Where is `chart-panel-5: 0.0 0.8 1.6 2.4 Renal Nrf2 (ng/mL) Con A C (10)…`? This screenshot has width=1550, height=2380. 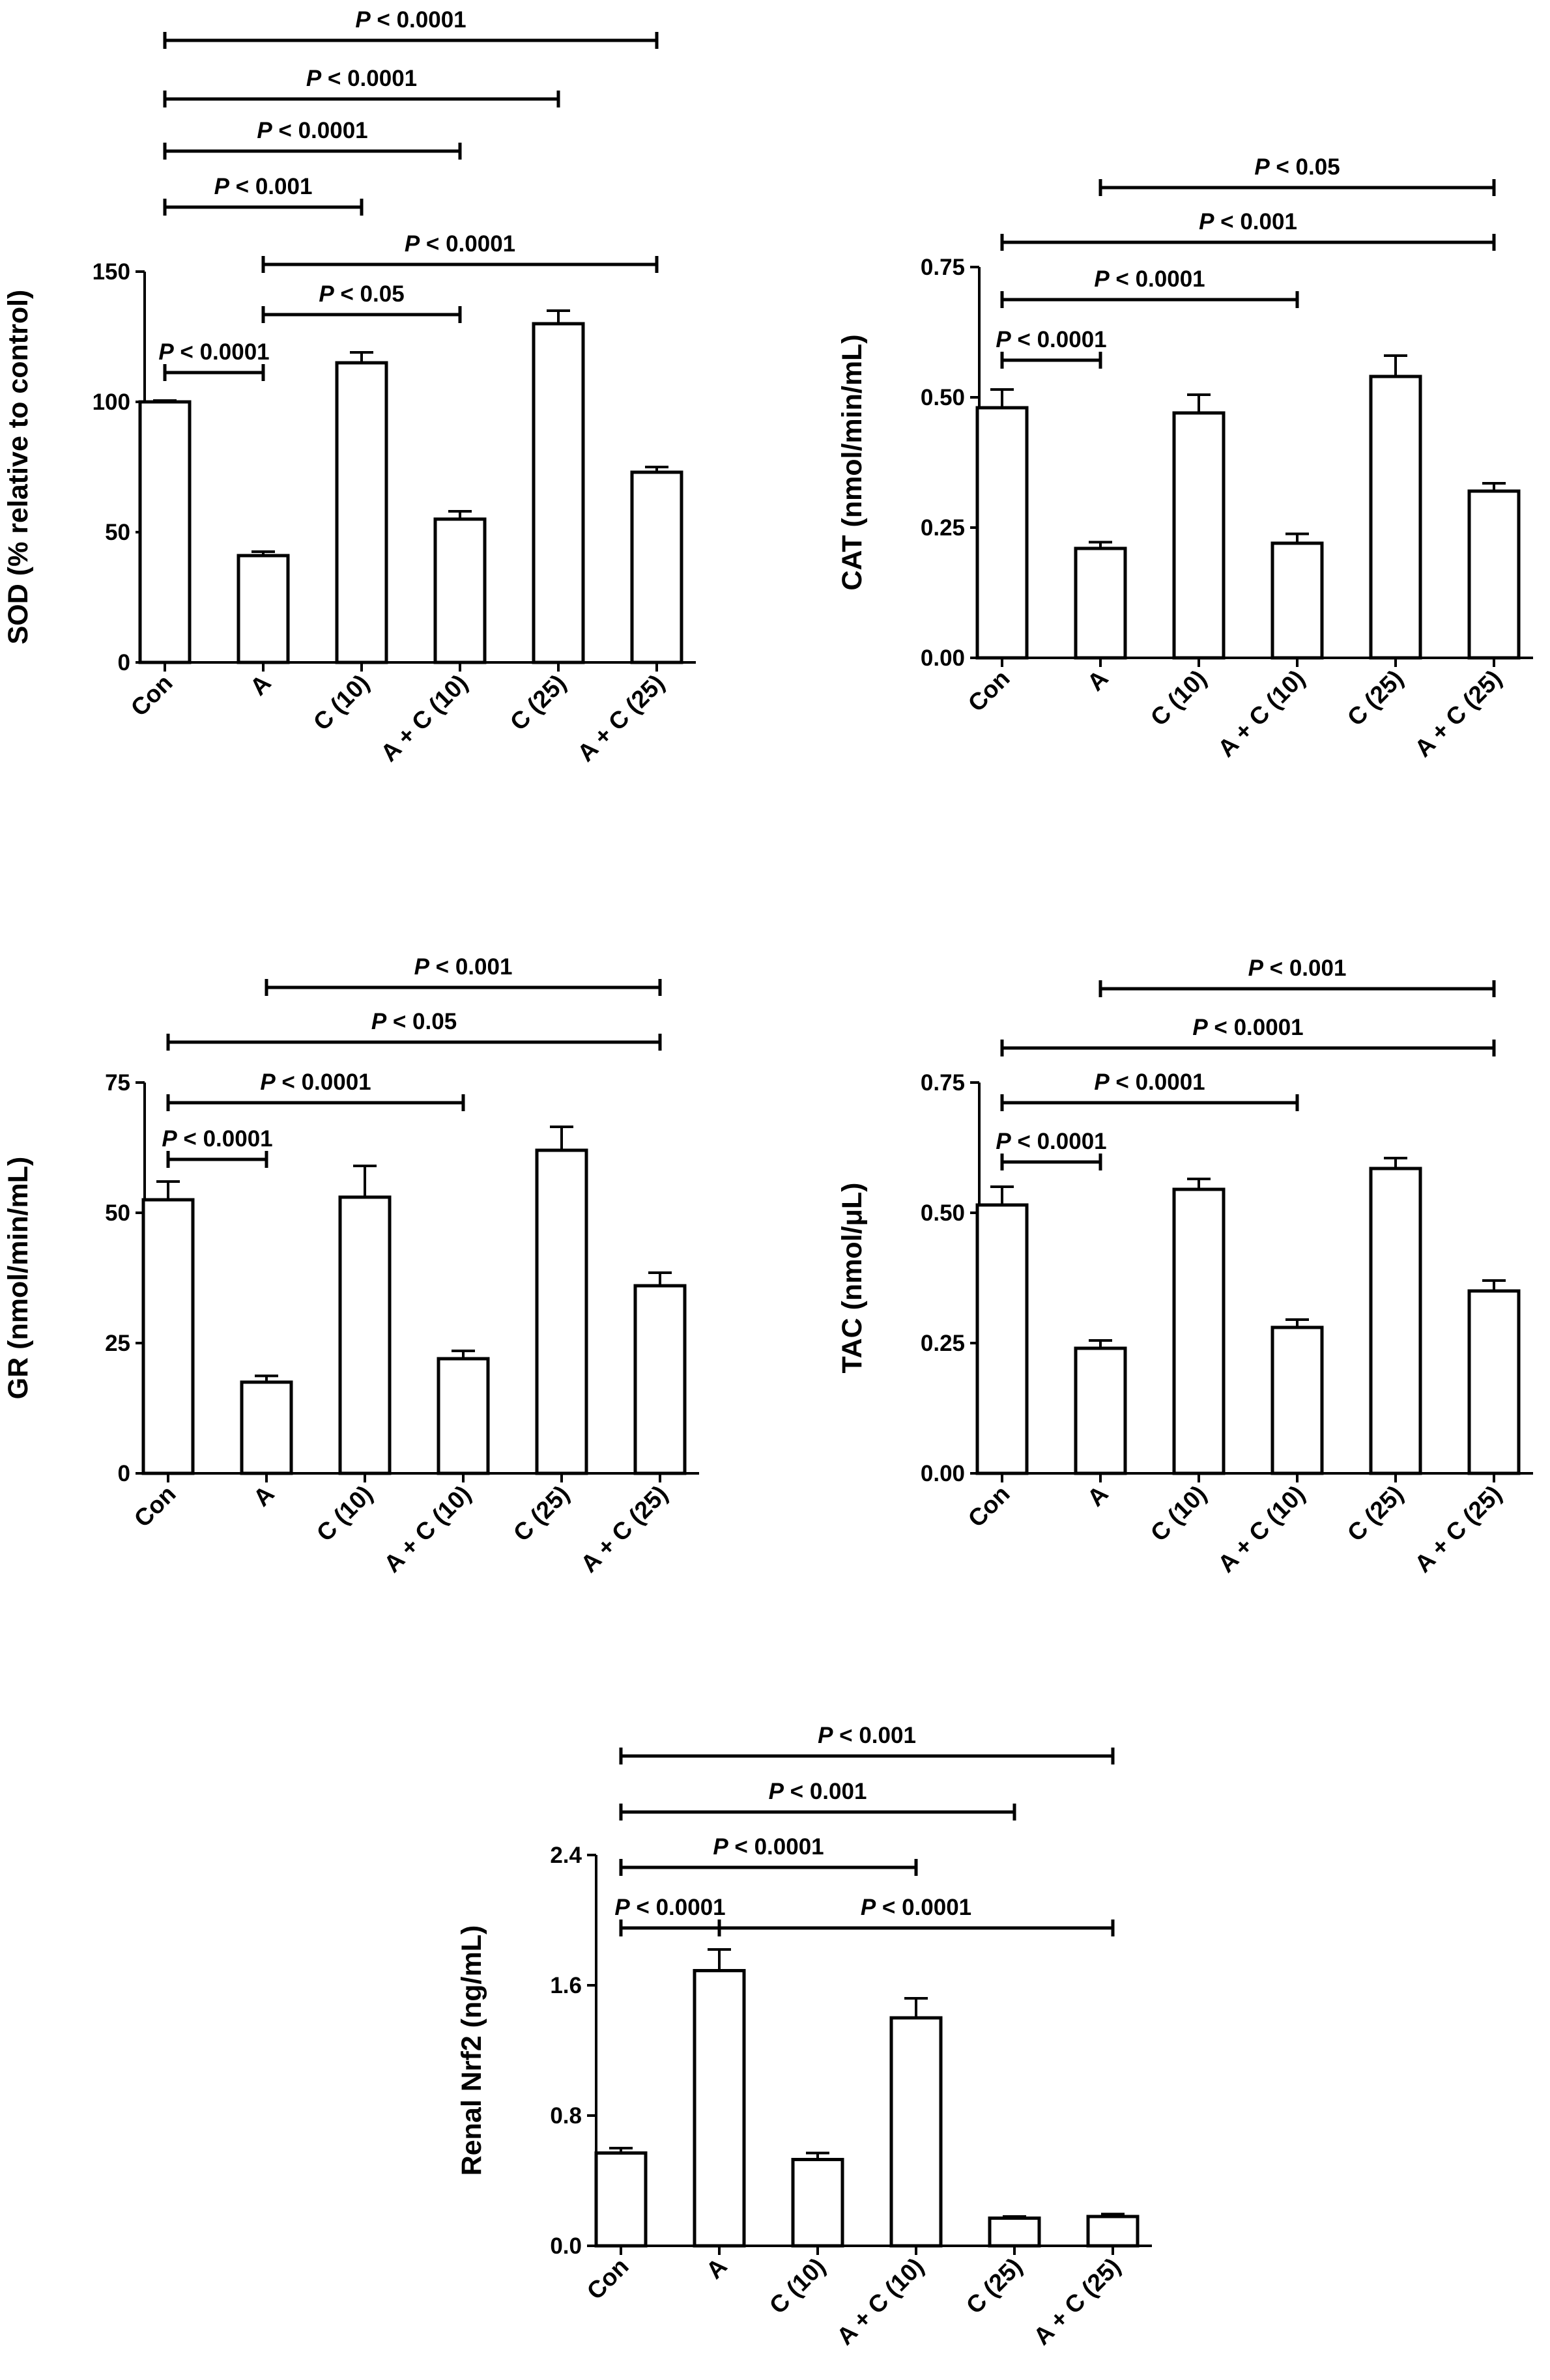 chart-panel-5: 0.0 0.8 1.6 2.4 Renal Nrf2 (ng/mL) Con A C (10)… is located at coordinates (804, 2036).